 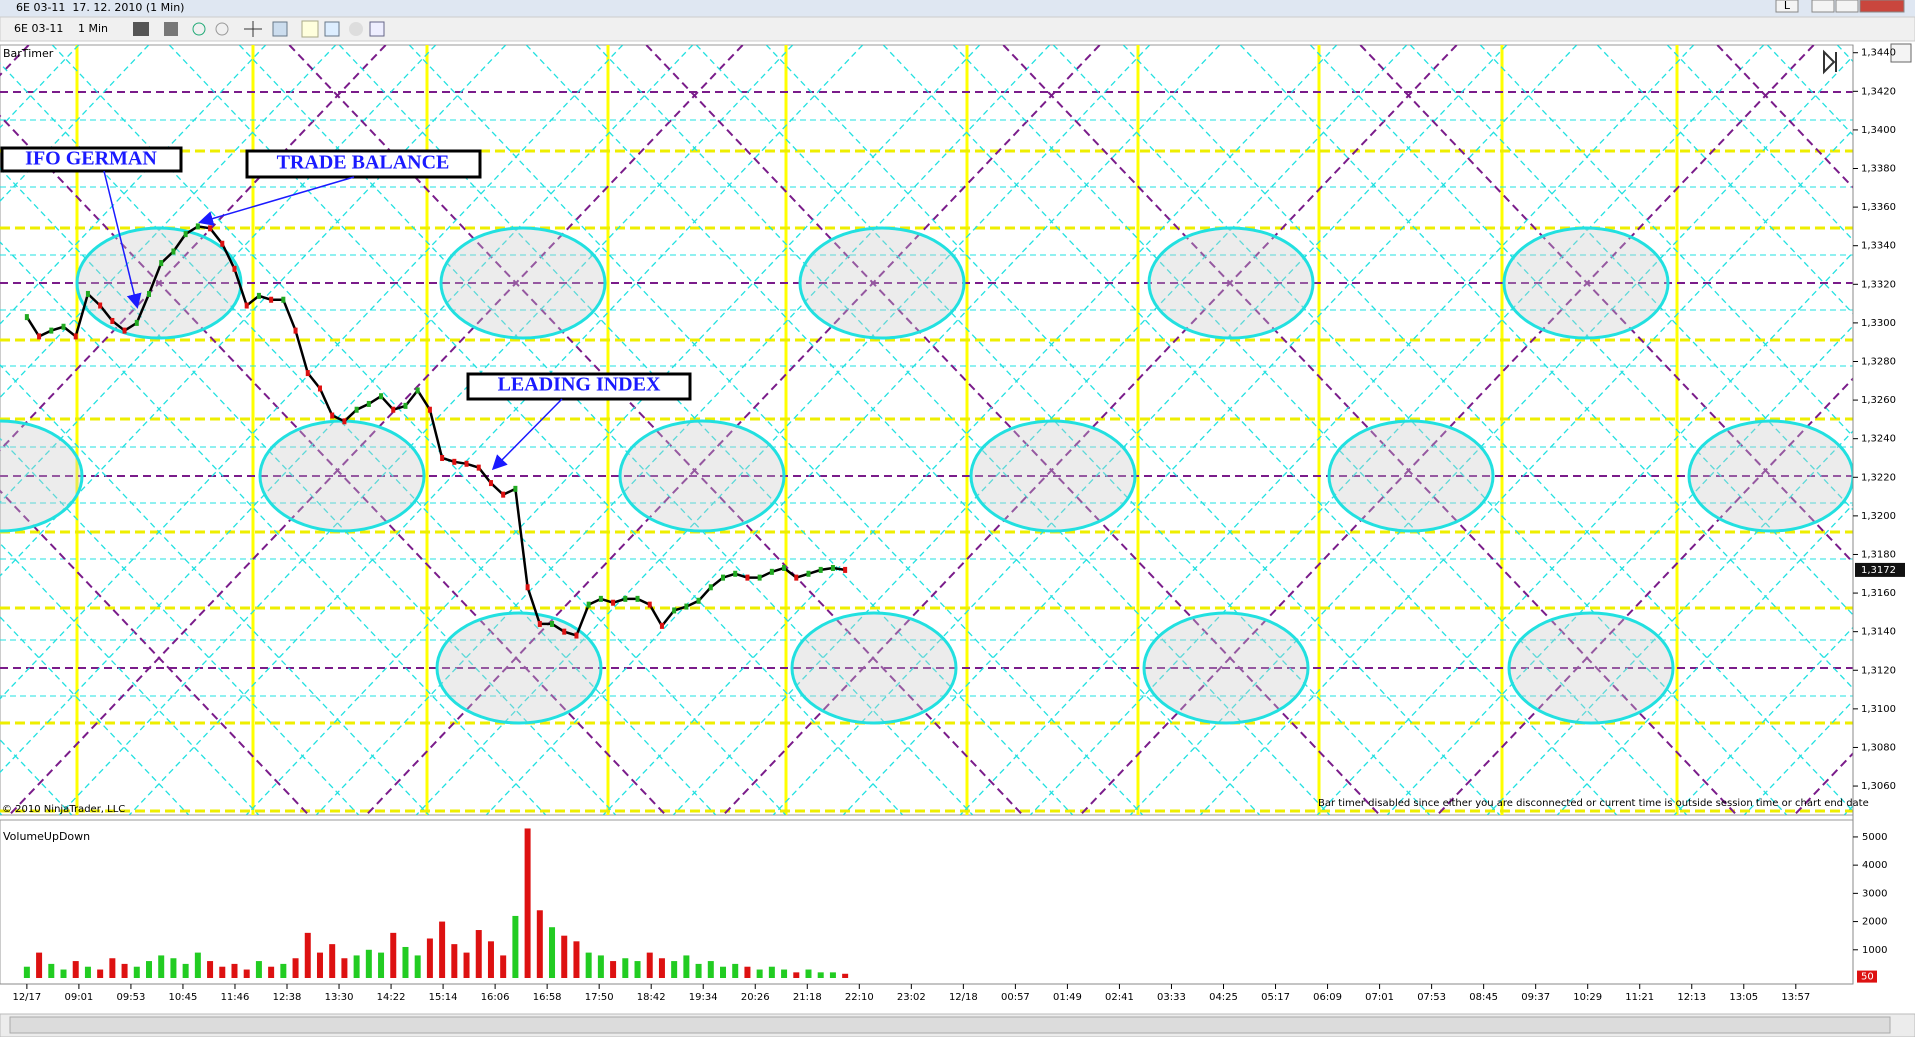 What do you see at coordinates (377, 29) in the screenshot?
I see `data-box-icon` at bounding box center [377, 29].